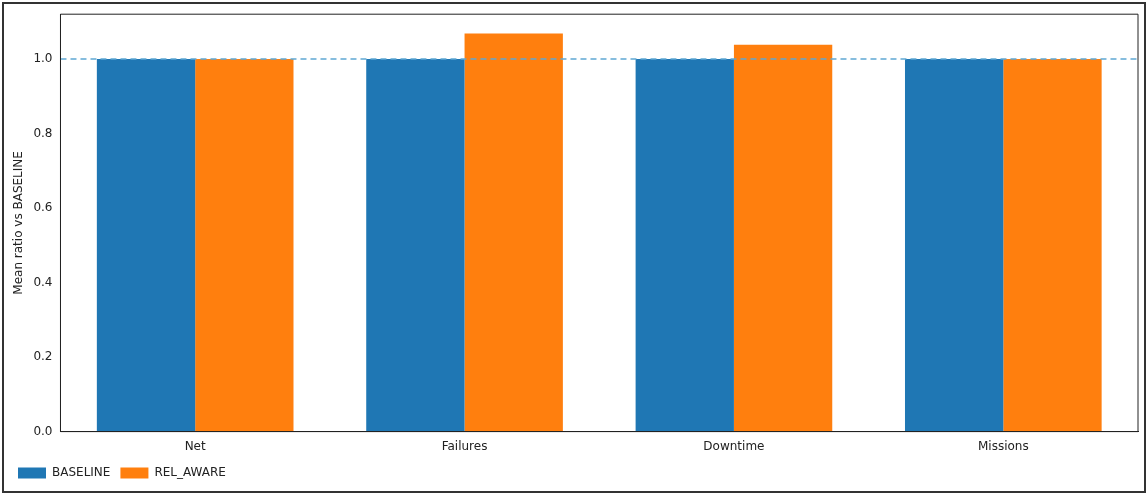 Image resolution: width=1148 pixels, height=495 pixels. I want to click on legend-label: REL_AWARE, so click(190, 472).